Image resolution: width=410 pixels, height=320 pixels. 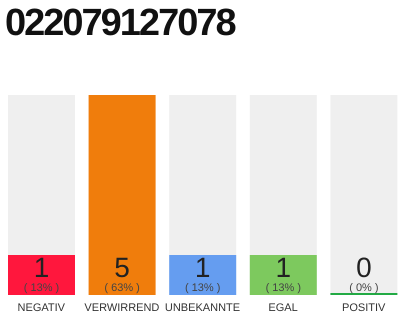 I want to click on x-tick-label: EGAL, so click(x=283, y=308).